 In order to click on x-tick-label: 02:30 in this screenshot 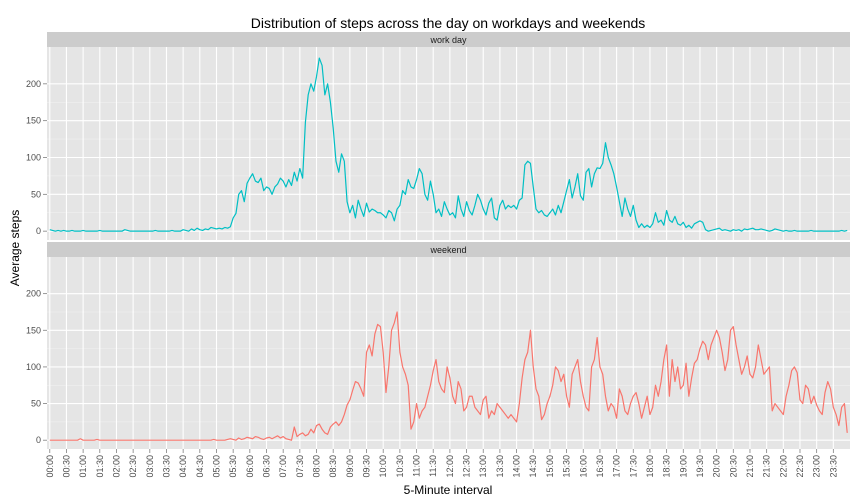, I will do `click(133, 466)`.